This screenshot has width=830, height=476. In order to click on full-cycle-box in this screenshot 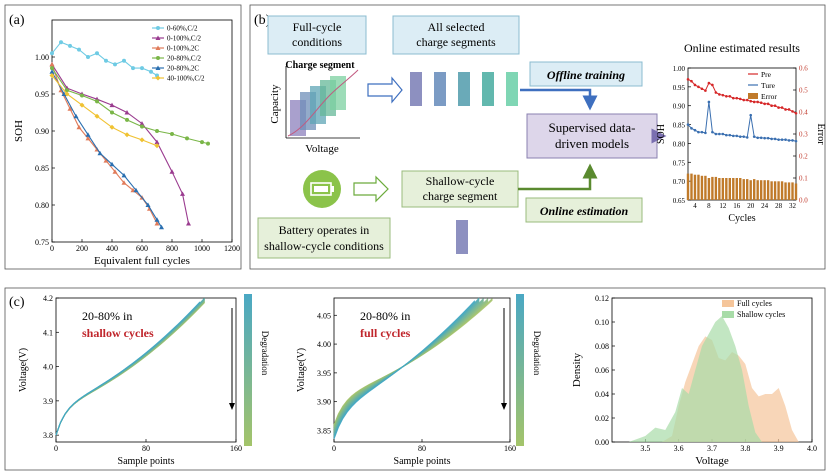, I will do `click(317, 35)`.